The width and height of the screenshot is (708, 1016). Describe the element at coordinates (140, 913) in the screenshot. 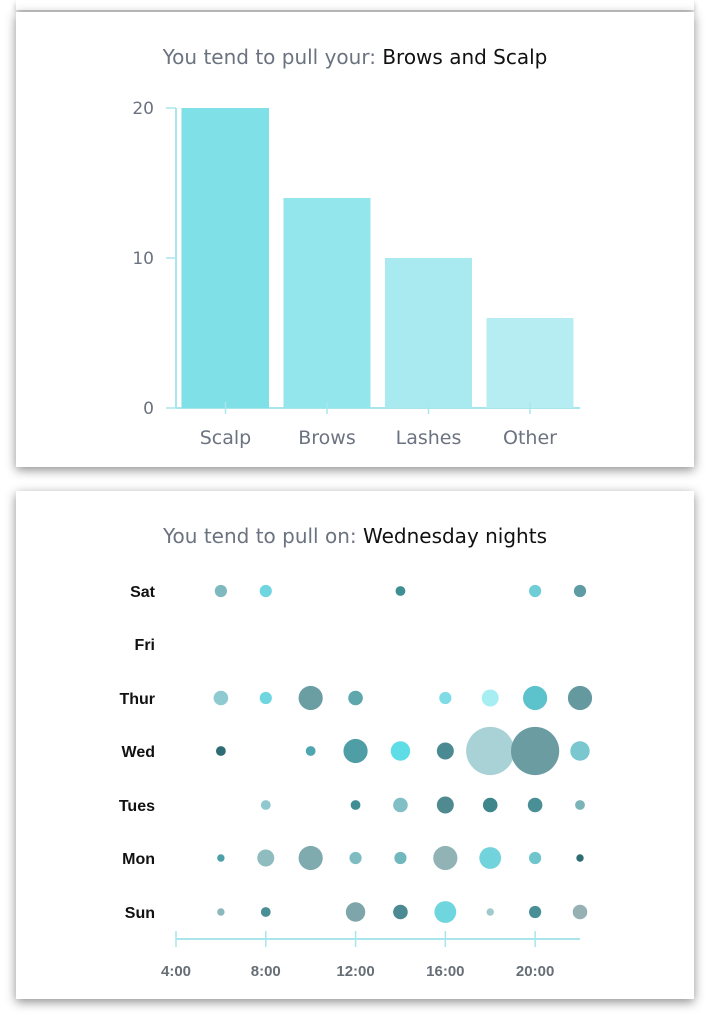

I see `day-label: Sun` at that location.